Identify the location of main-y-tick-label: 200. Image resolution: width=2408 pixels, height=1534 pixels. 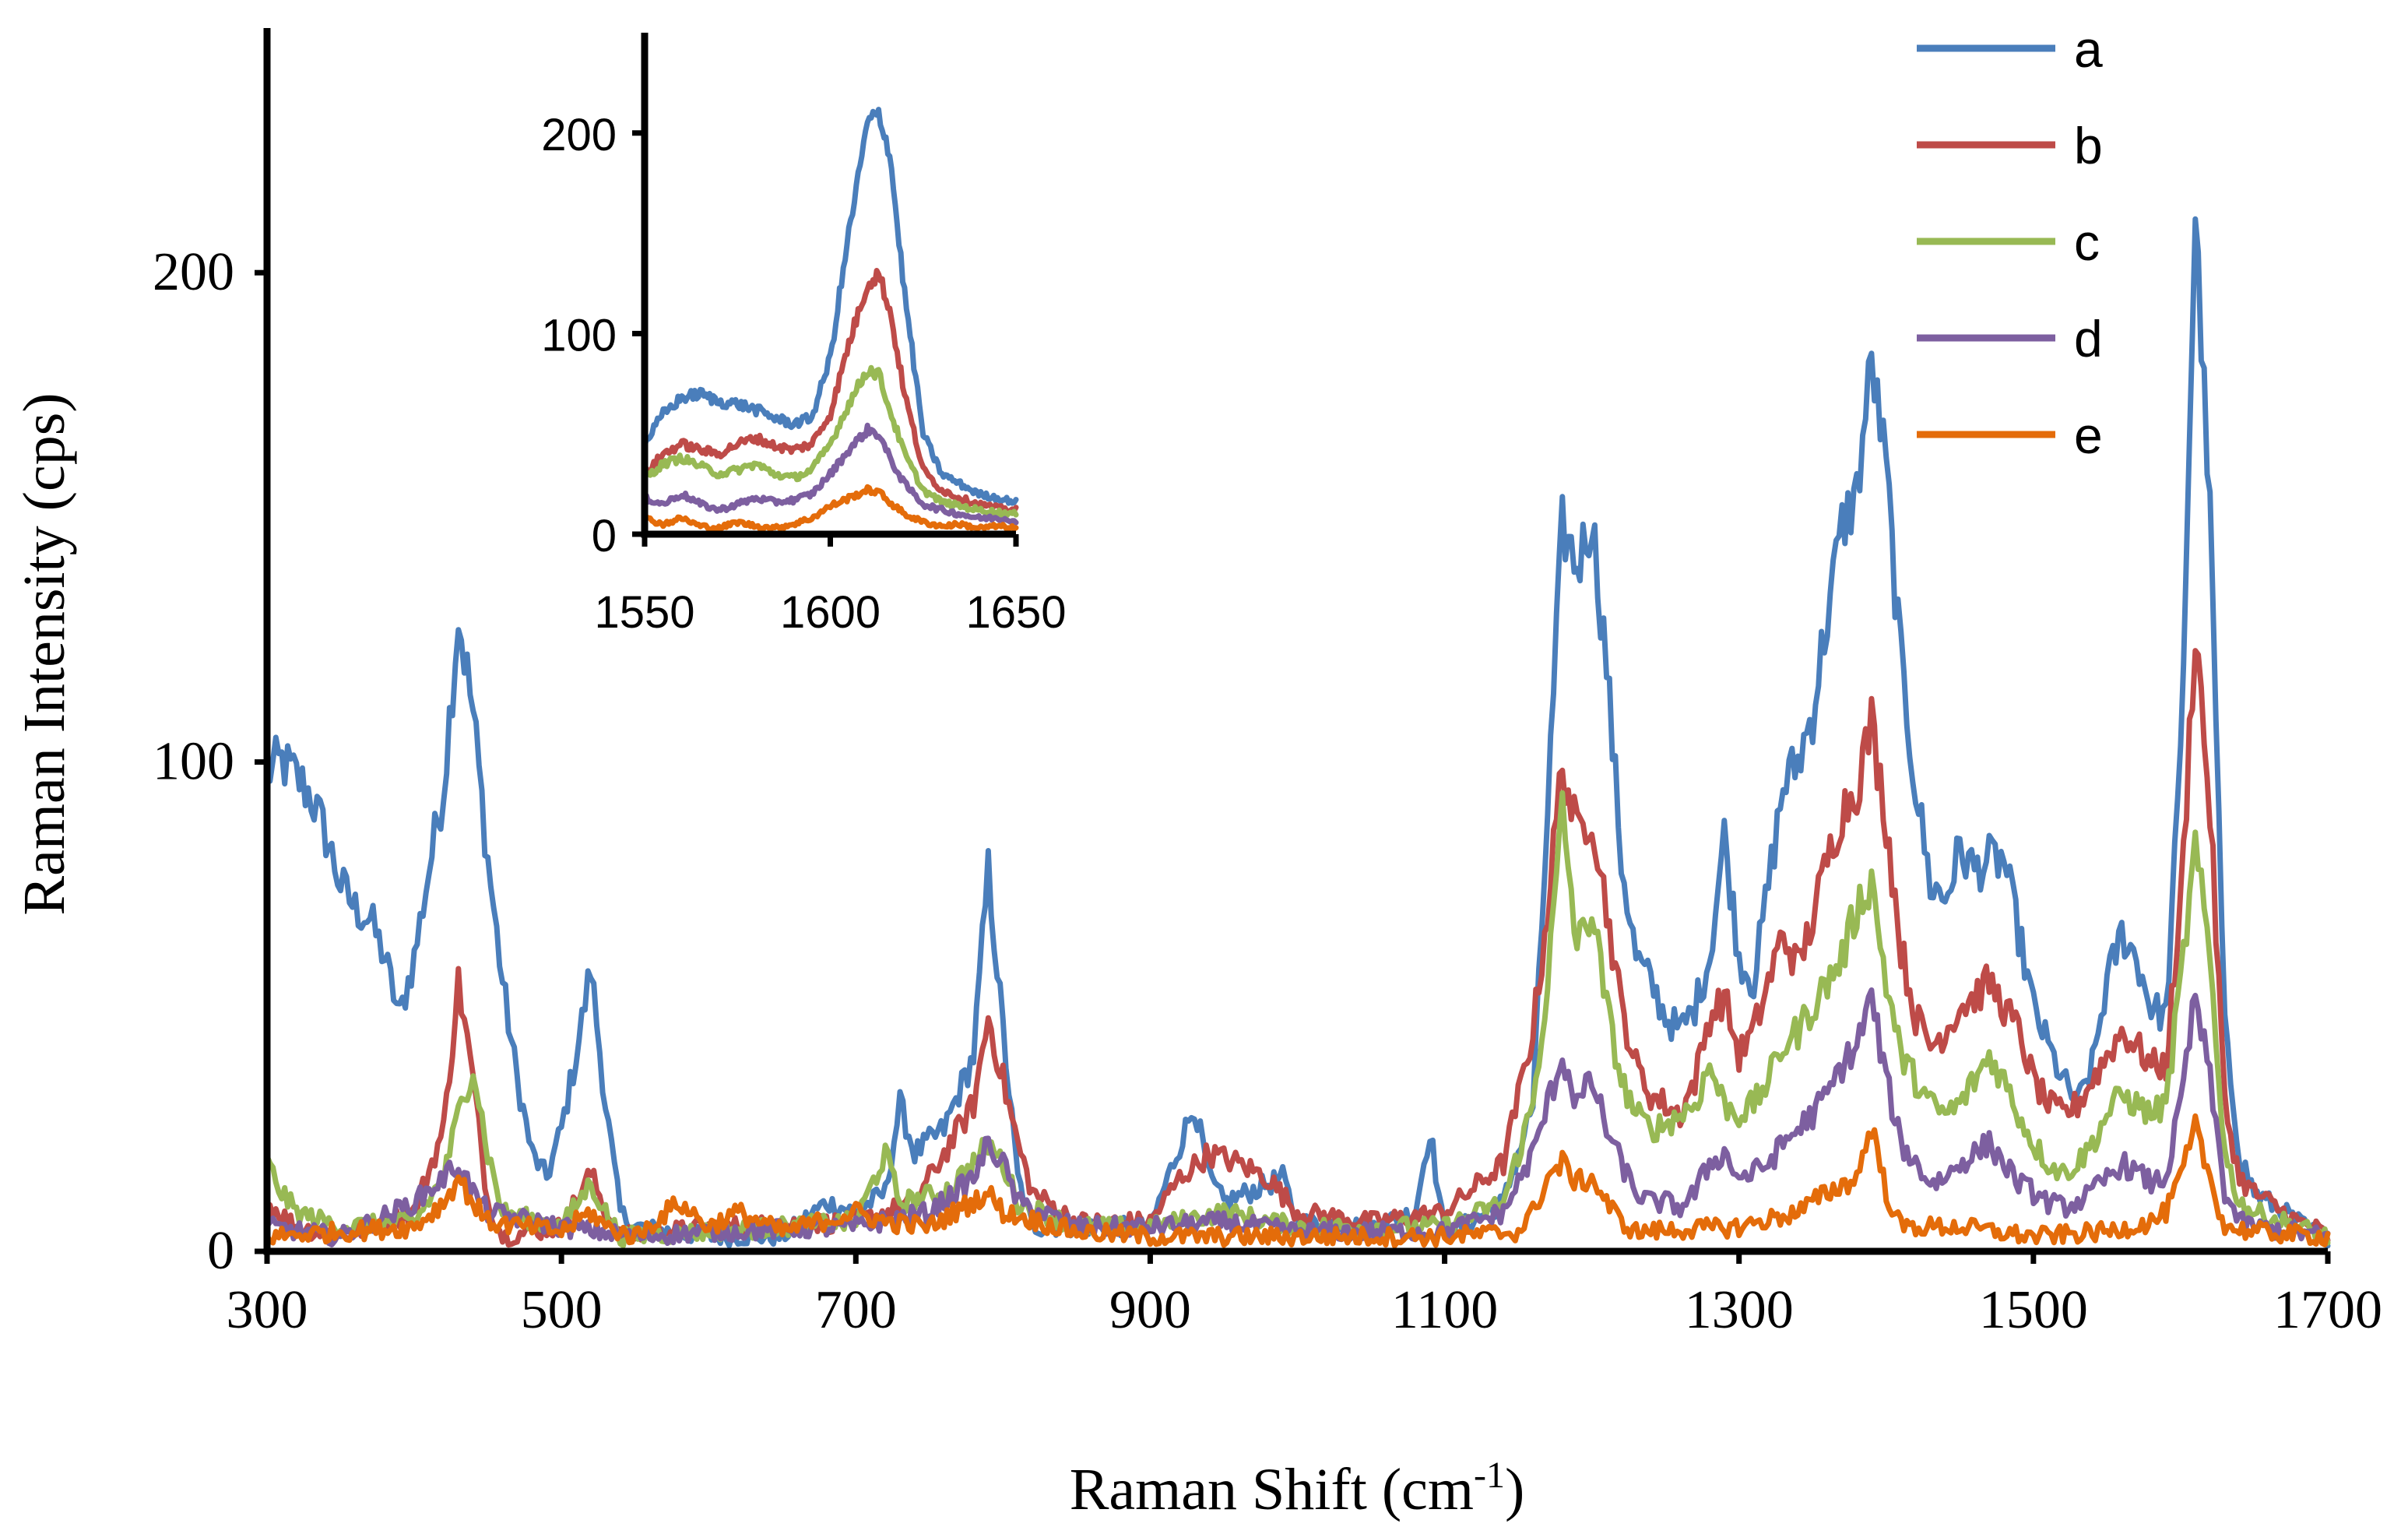
(193, 272).